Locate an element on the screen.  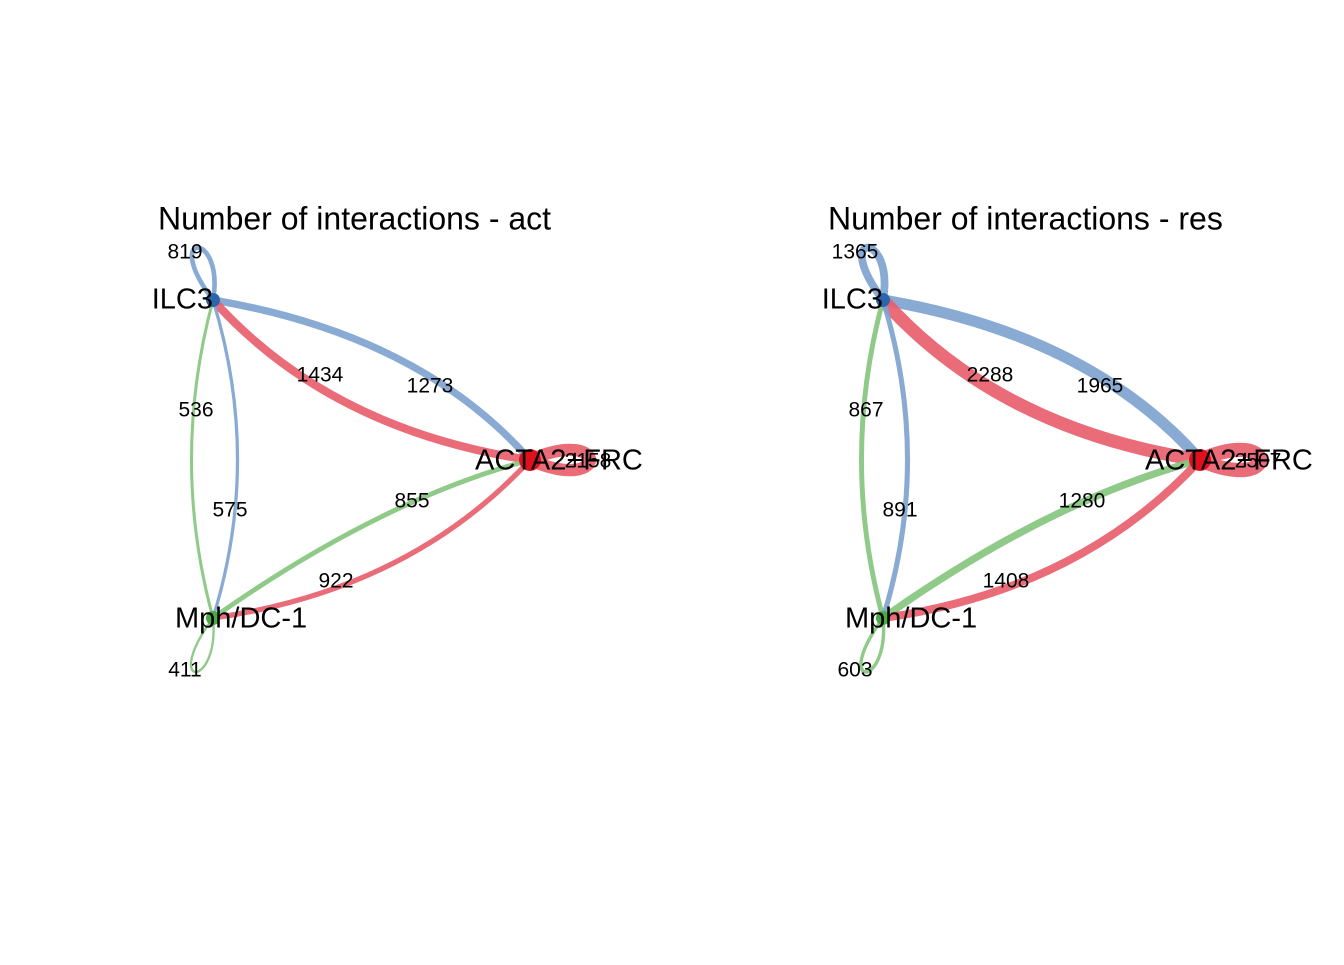
edge-label: 922 is located at coordinates (335, 581).